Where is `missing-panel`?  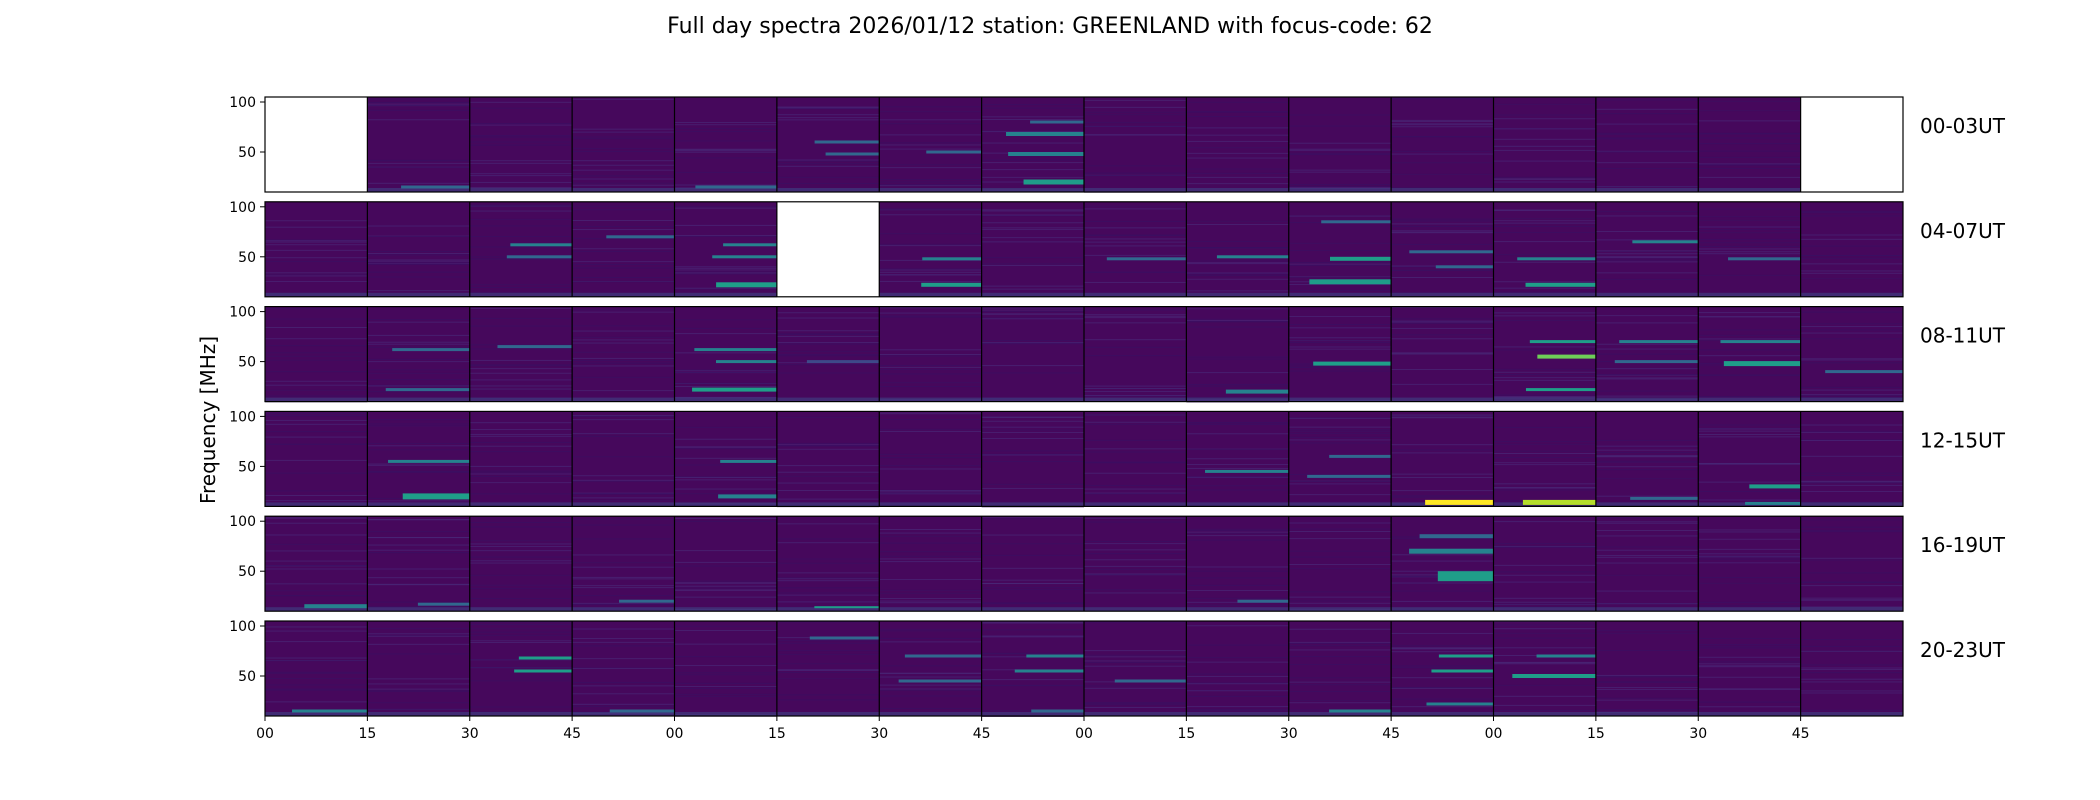
missing-panel is located at coordinates (1851, 144).